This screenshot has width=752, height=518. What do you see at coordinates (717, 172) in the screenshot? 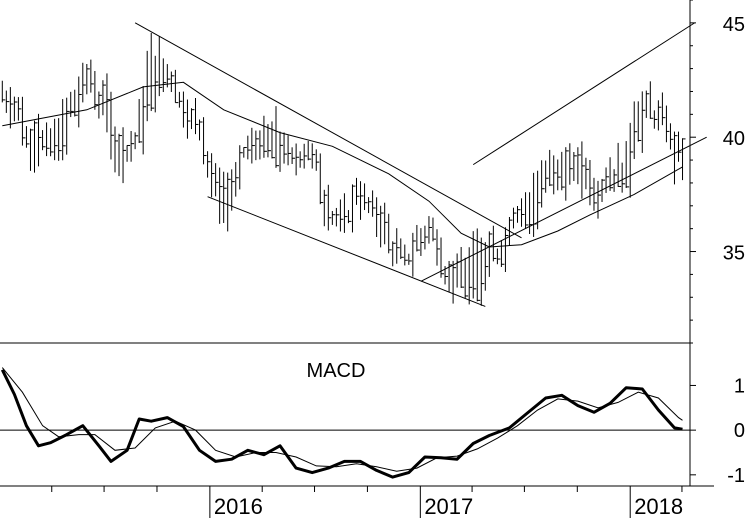
I see `price-y-ticks: 35 40 45` at bounding box center [717, 172].